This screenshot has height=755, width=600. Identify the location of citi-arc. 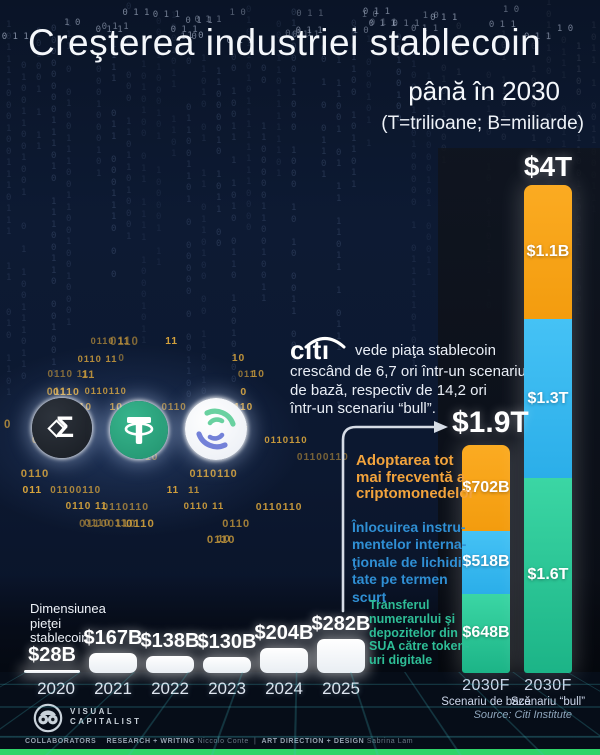
(325, 343).